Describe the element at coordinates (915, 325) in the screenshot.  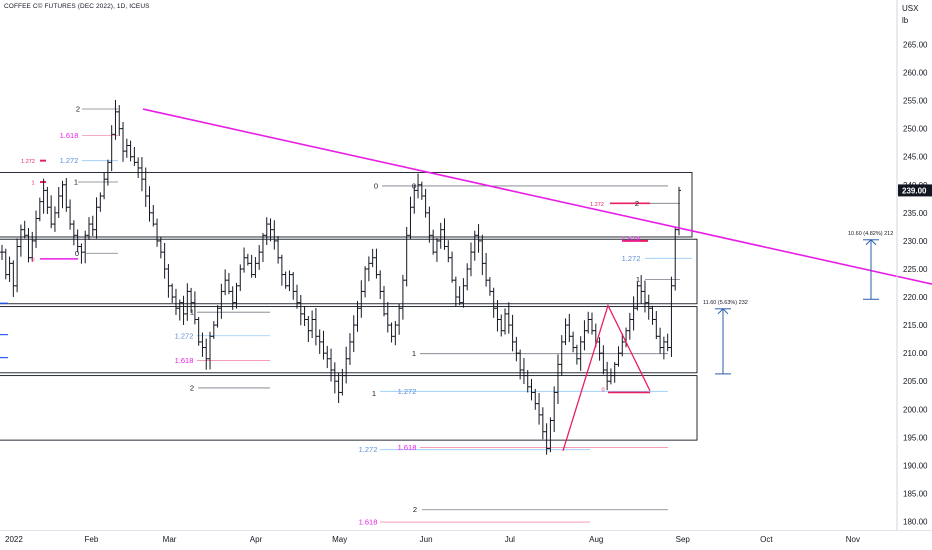
I see `y-tick-label: 215.00` at that location.